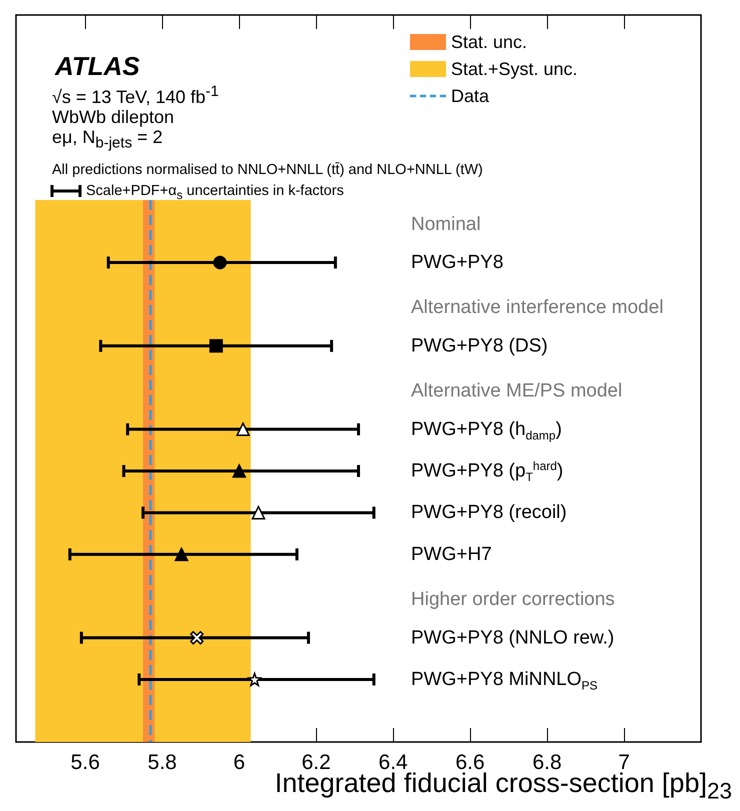 This screenshot has height=811, width=740. What do you see at coordinates (108, 140) in the screenshot?
I see `text: eμ, N$_{b-jets}$ = 2` at bounding box center [108, 140].